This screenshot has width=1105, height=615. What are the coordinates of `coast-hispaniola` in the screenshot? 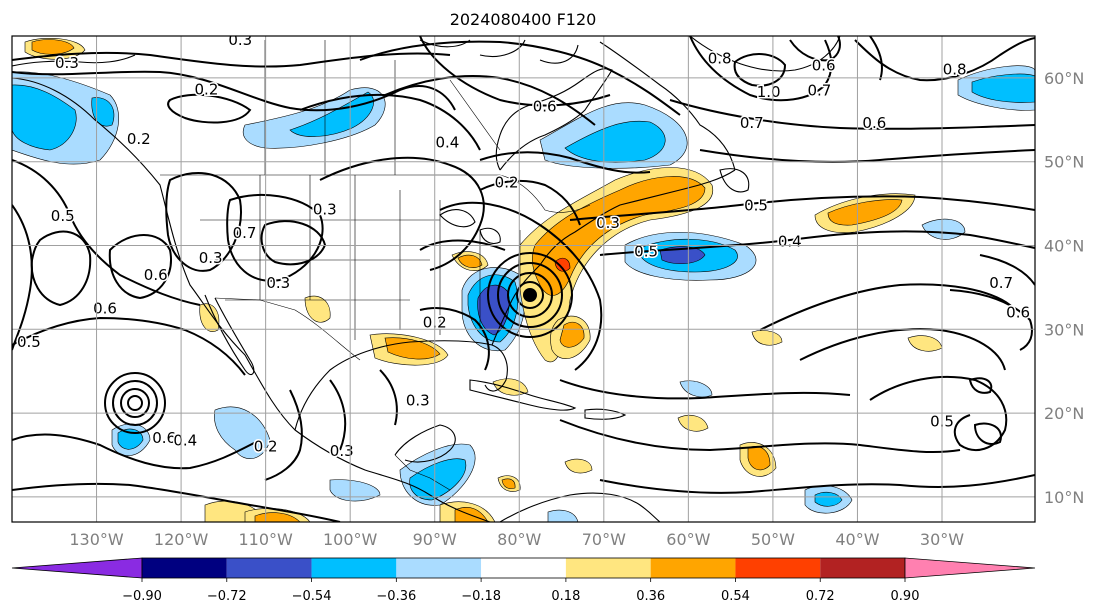 It's located at (605, 414).